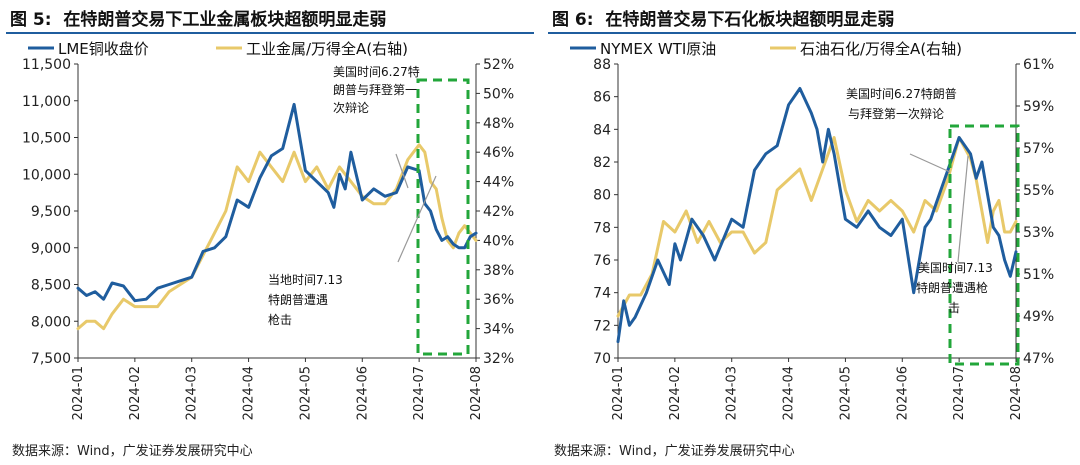 The image size is (1080, 465). What do you see at coordinates (498, 359) in the screenshot?
I see `y-right-tick-label: 32%` at bounding box center [498, 359].